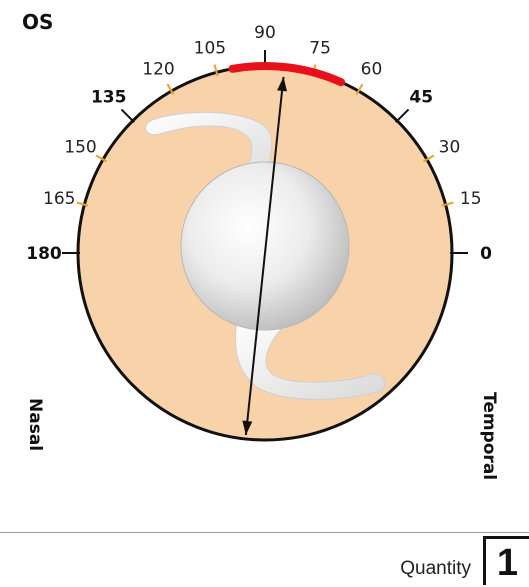 The height and width of the screenshot is (587, 529). I want to click on arrow-head-top, so click(282, 84).